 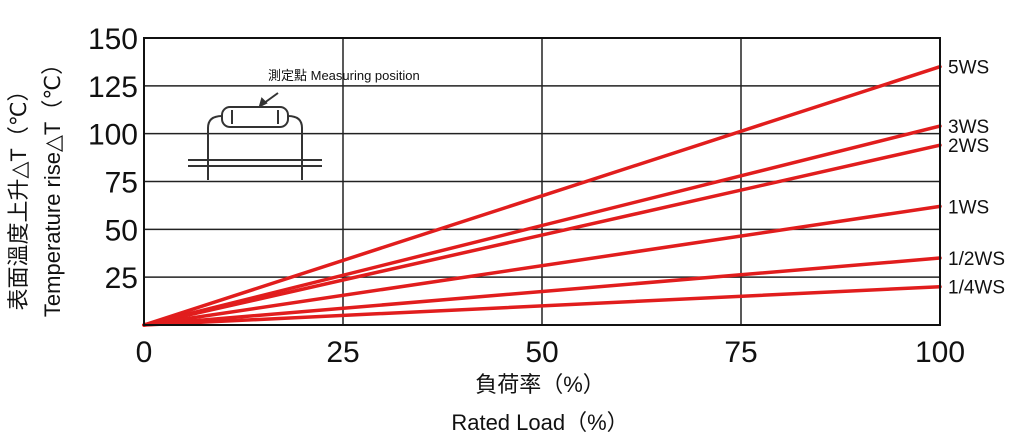 I want to click on x-axis-title-cn: 負荷率（%）, so click(x=540, y=384).